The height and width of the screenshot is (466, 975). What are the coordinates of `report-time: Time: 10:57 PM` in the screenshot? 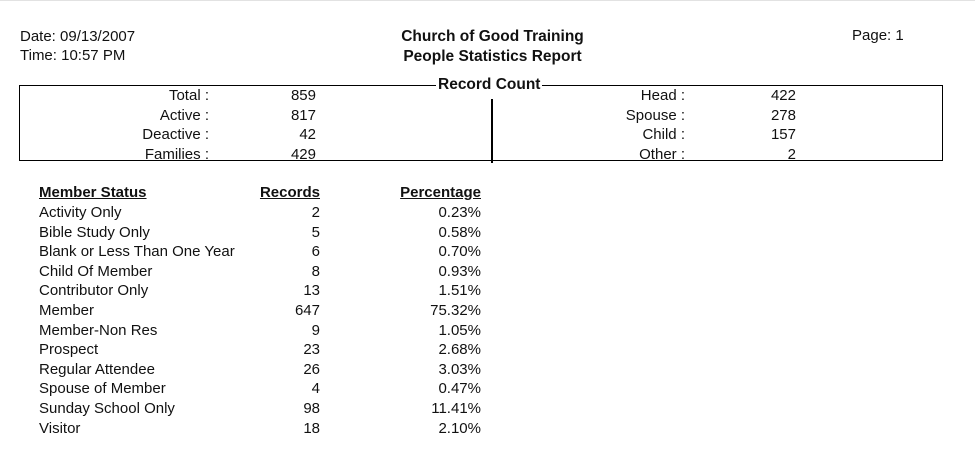 It's located at (73, 55).